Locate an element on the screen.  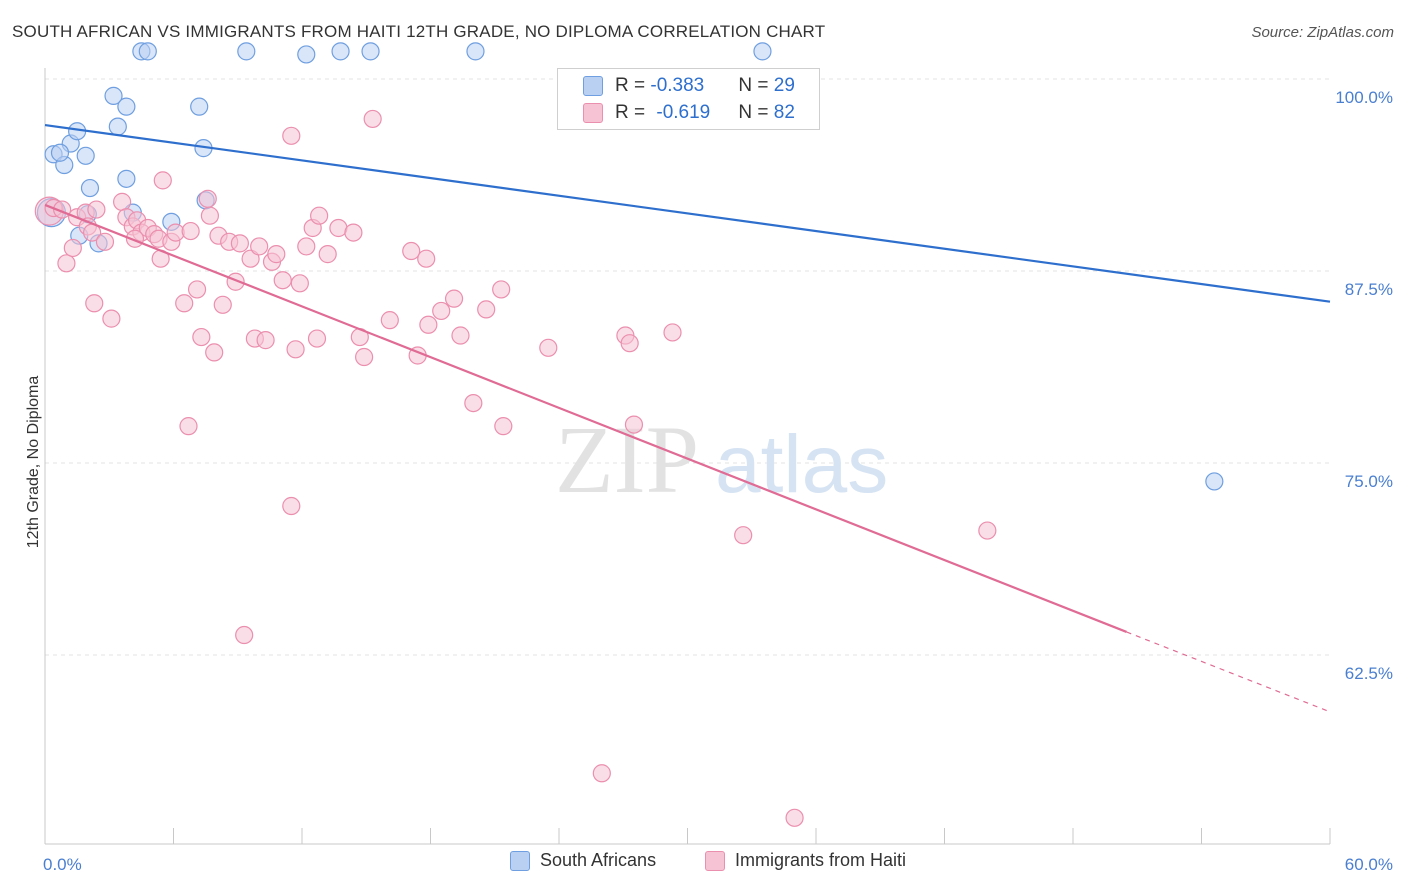
legend-series: South Africans Immigrants from Haiti is located at coordinates (703, 865).